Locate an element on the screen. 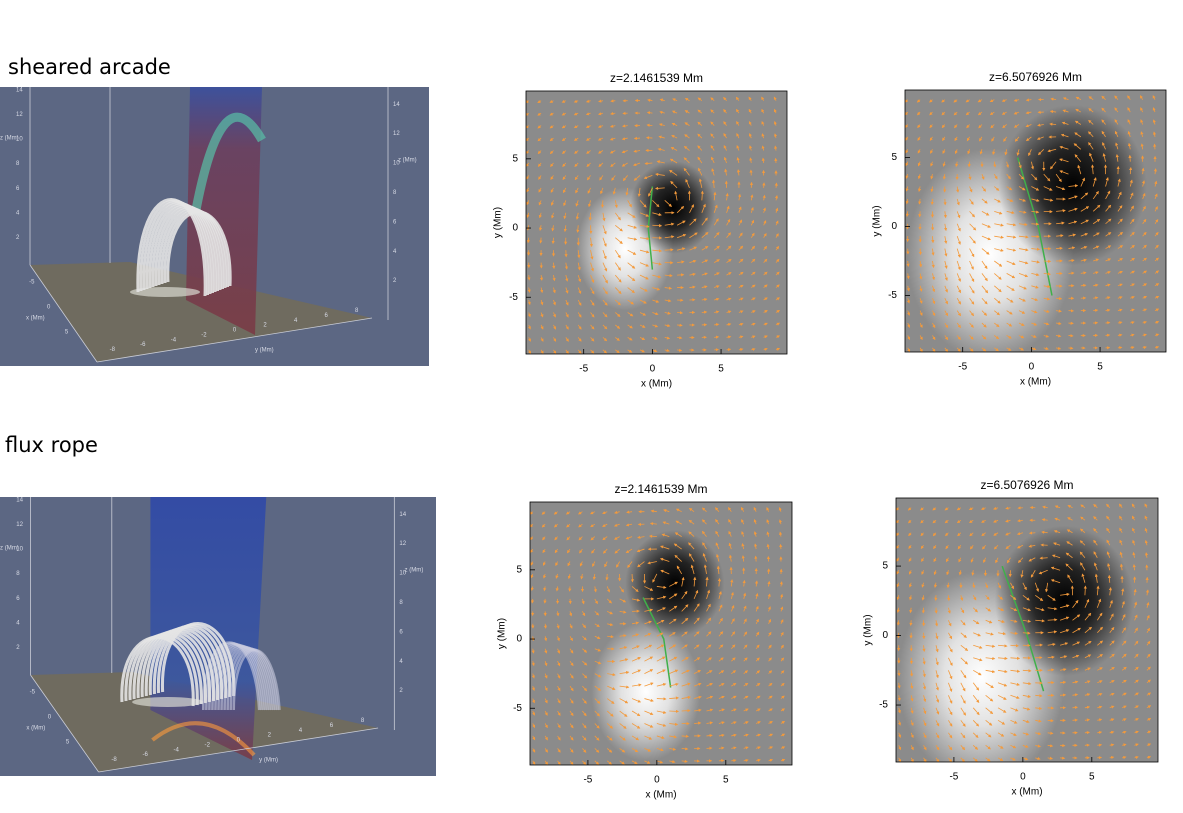 The height and width of the screenshot is (813, 1183). negative-polarity is located at coordinates (1064, 601).